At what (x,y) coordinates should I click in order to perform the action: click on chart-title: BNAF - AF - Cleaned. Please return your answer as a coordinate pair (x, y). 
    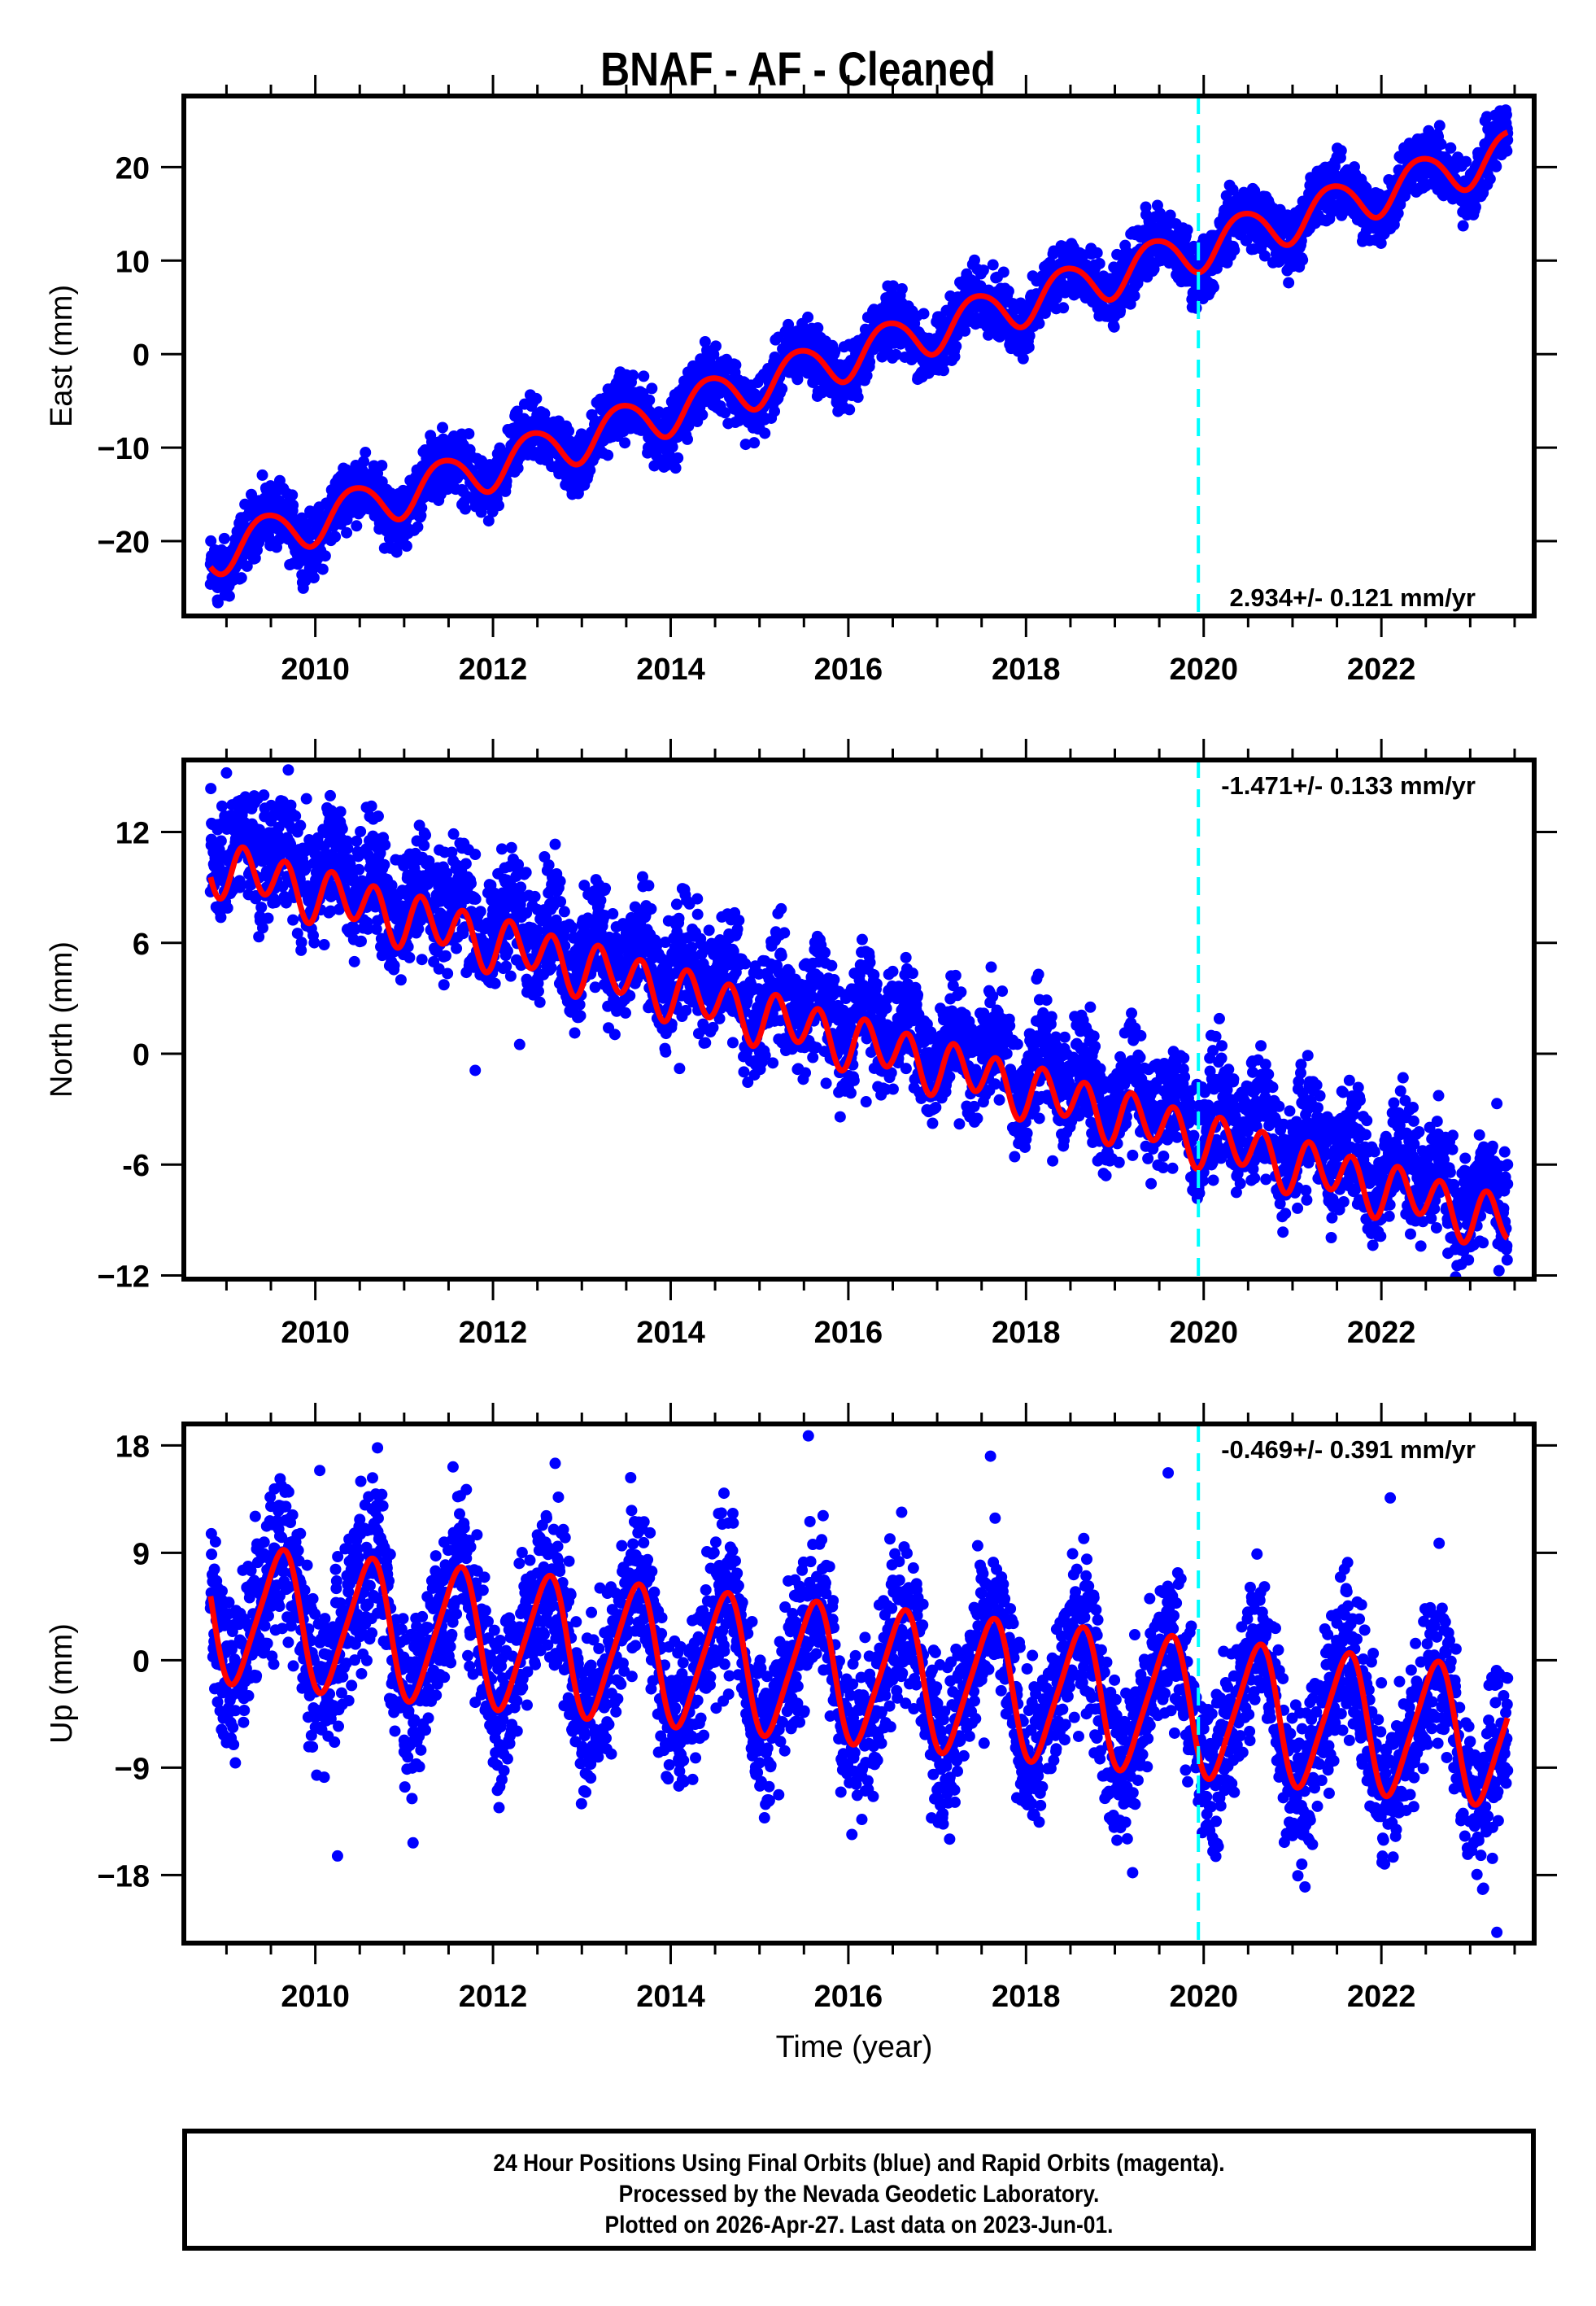
    Looking at the image, I should click on (798, 69).